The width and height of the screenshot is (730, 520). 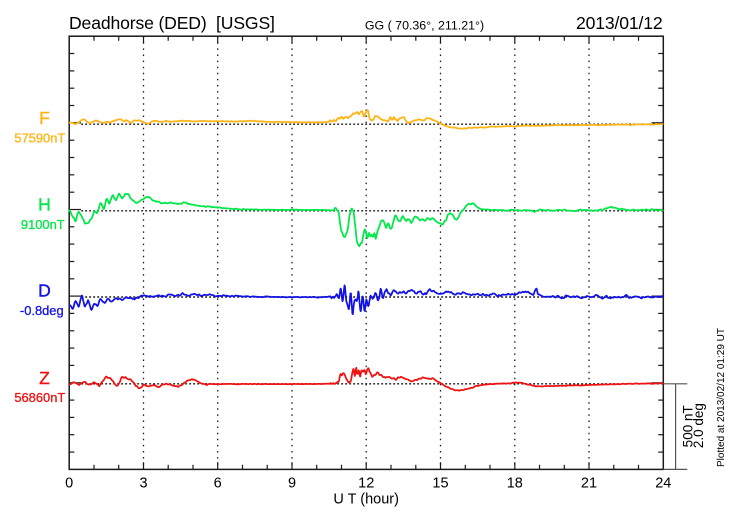 What do you see at coordinates (218, 484) in the screenshot?
I see `svg-text: 6` at bounding box center [218, 484].